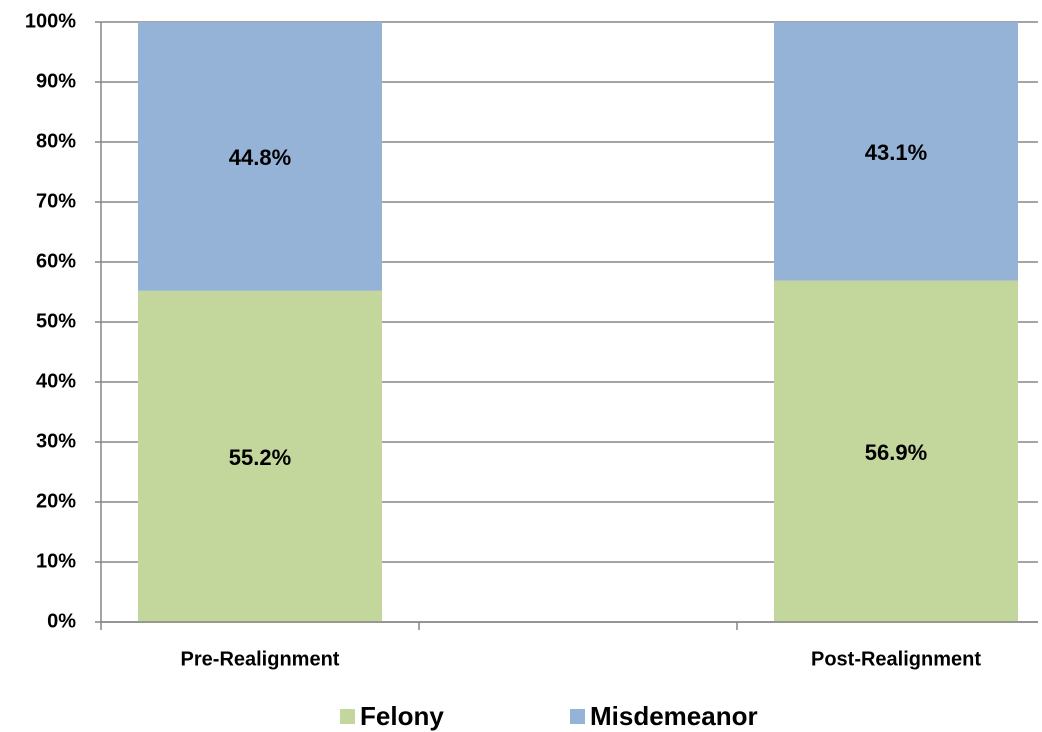 This screenshot has width=1042, height=732. What do you see at coordinates (56, 321) in the screenshot?
I see `y-tick-label: 50%` at bounding box center [56, 321].